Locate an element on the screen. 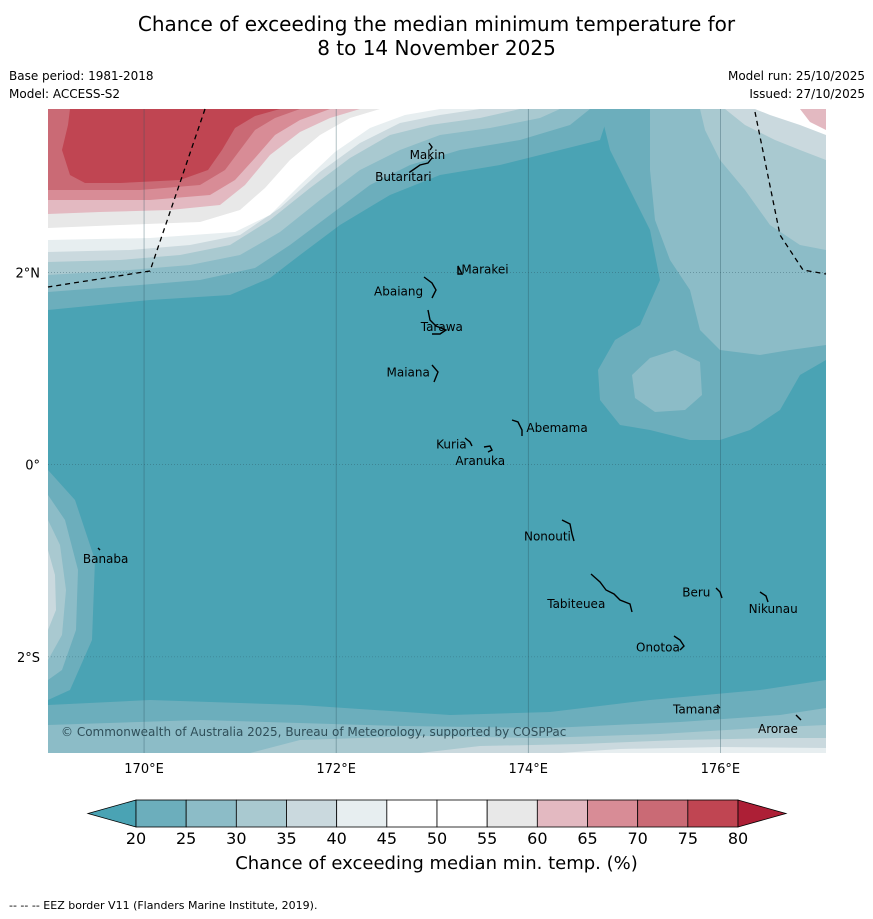 This screenshot has height=919, width=873. island-label-butaritari: Butaritari is located at coordinates (403, 177).